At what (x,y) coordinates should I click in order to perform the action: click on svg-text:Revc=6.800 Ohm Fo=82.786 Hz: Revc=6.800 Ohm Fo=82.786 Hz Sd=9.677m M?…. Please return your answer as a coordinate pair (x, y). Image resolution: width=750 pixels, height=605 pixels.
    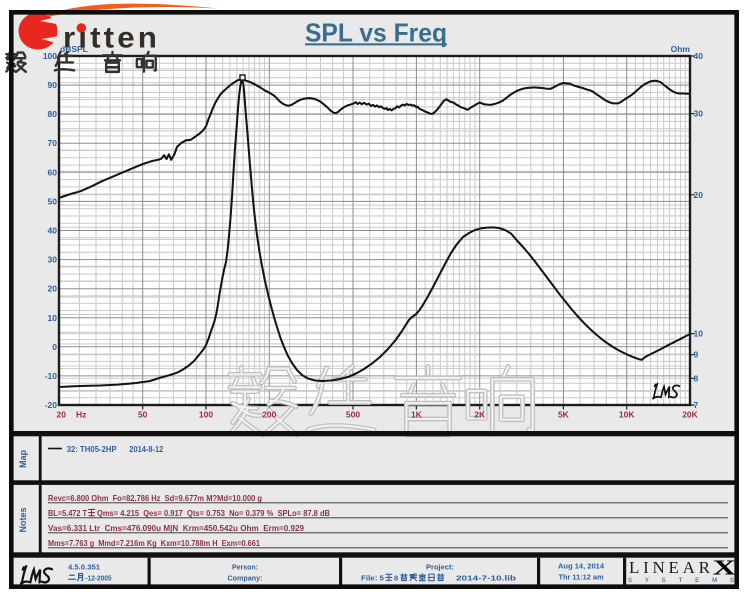
    Looking at the image, I should click on (155, 498).